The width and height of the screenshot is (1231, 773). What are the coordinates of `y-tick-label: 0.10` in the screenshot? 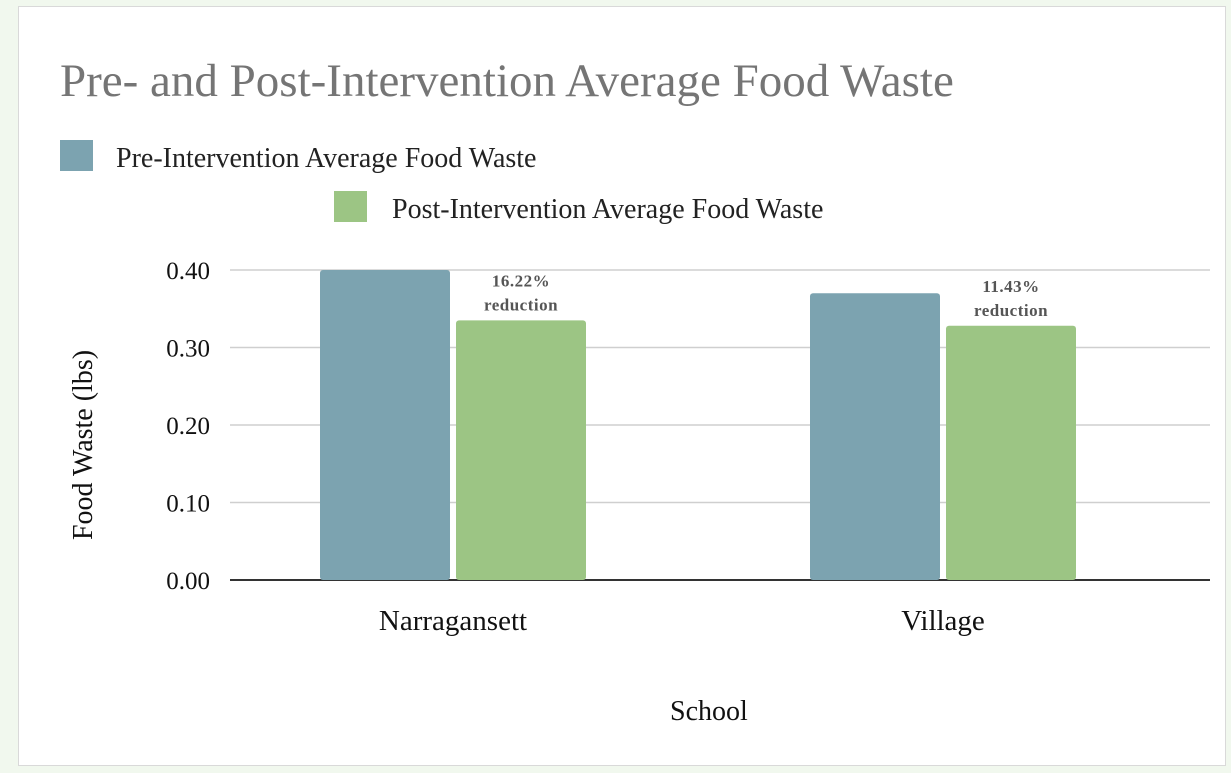 It's located at (188, 504).